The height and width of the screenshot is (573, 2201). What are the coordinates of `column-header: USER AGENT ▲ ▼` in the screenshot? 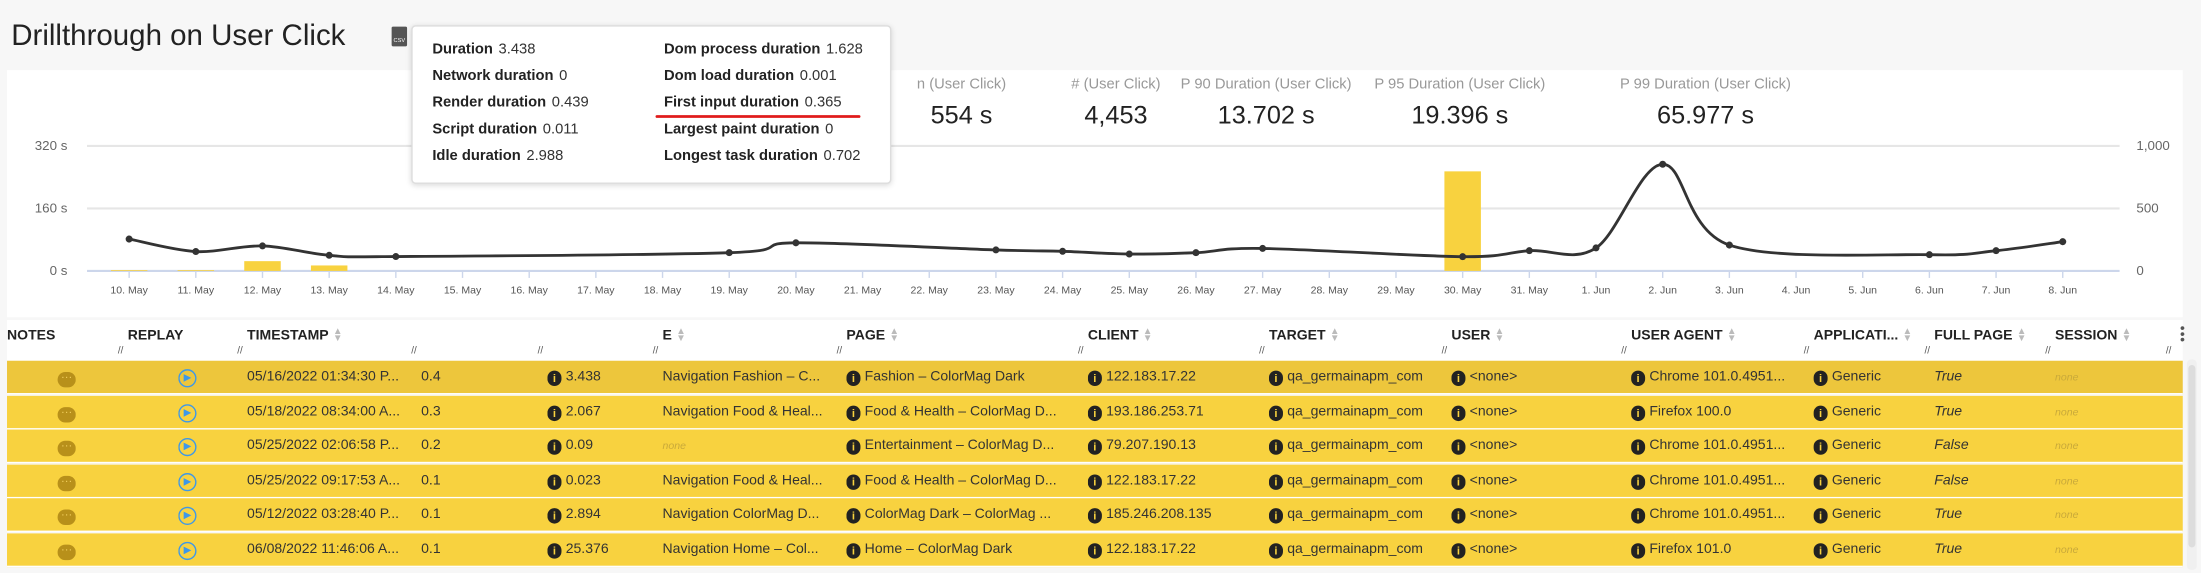 It's located at (1684, 336).